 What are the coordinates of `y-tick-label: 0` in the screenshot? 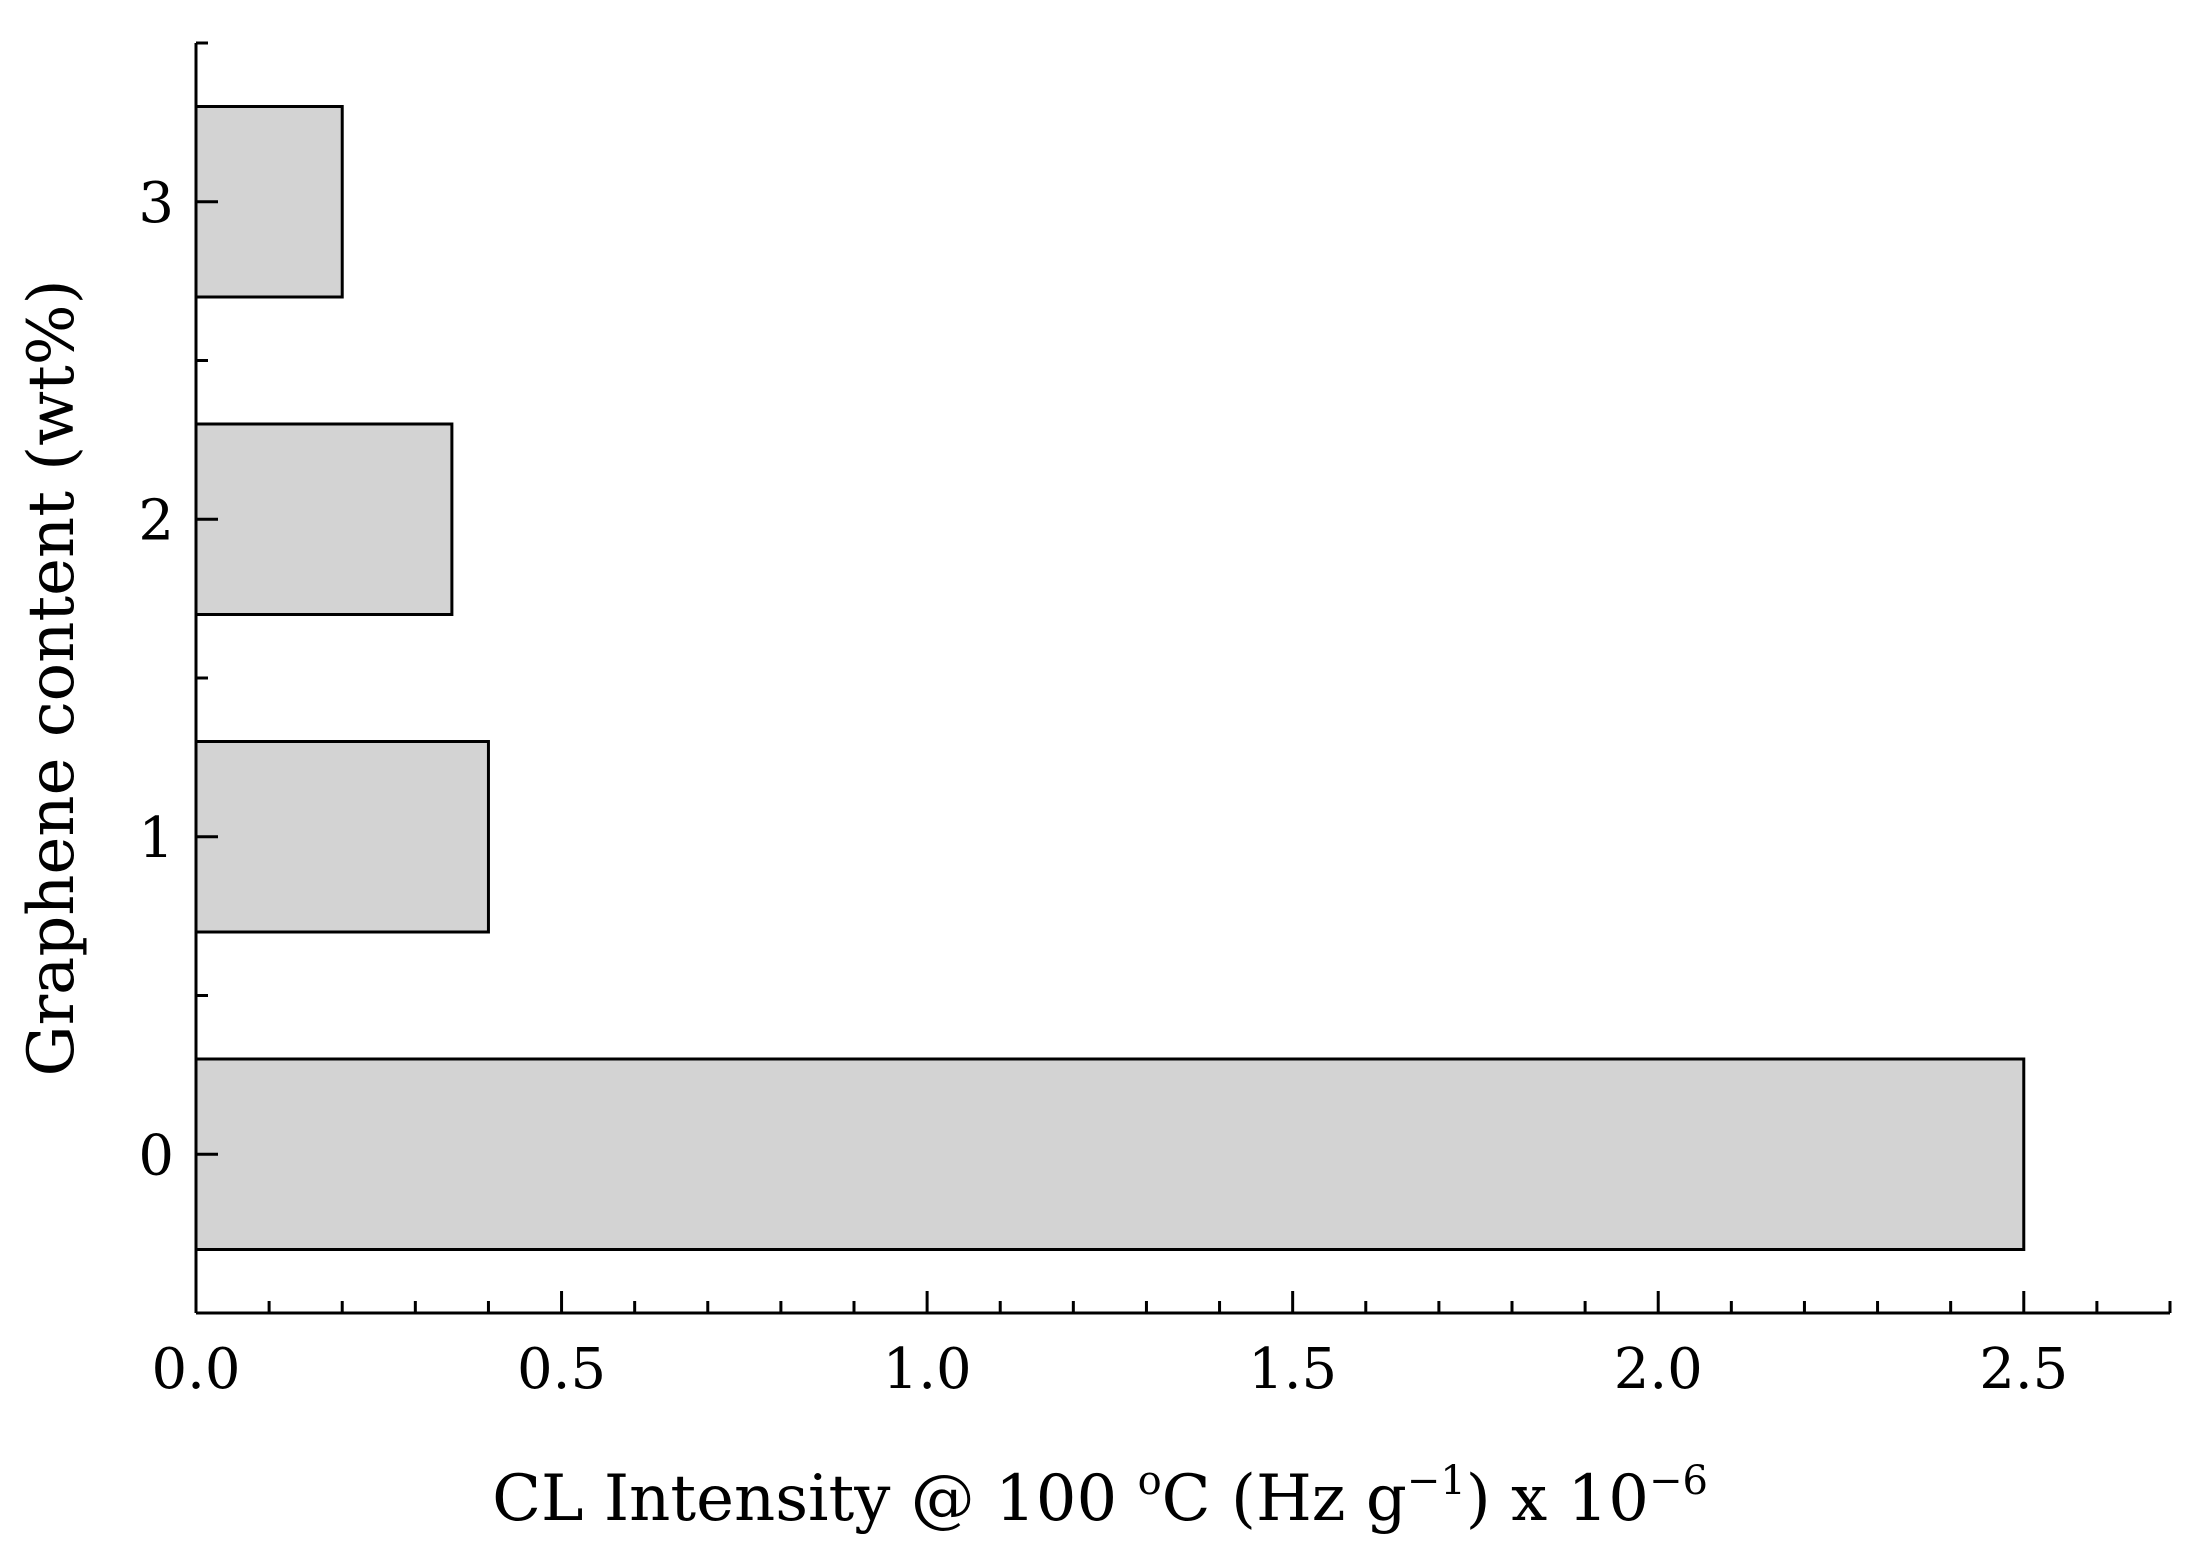 It's located at (156, 1155).